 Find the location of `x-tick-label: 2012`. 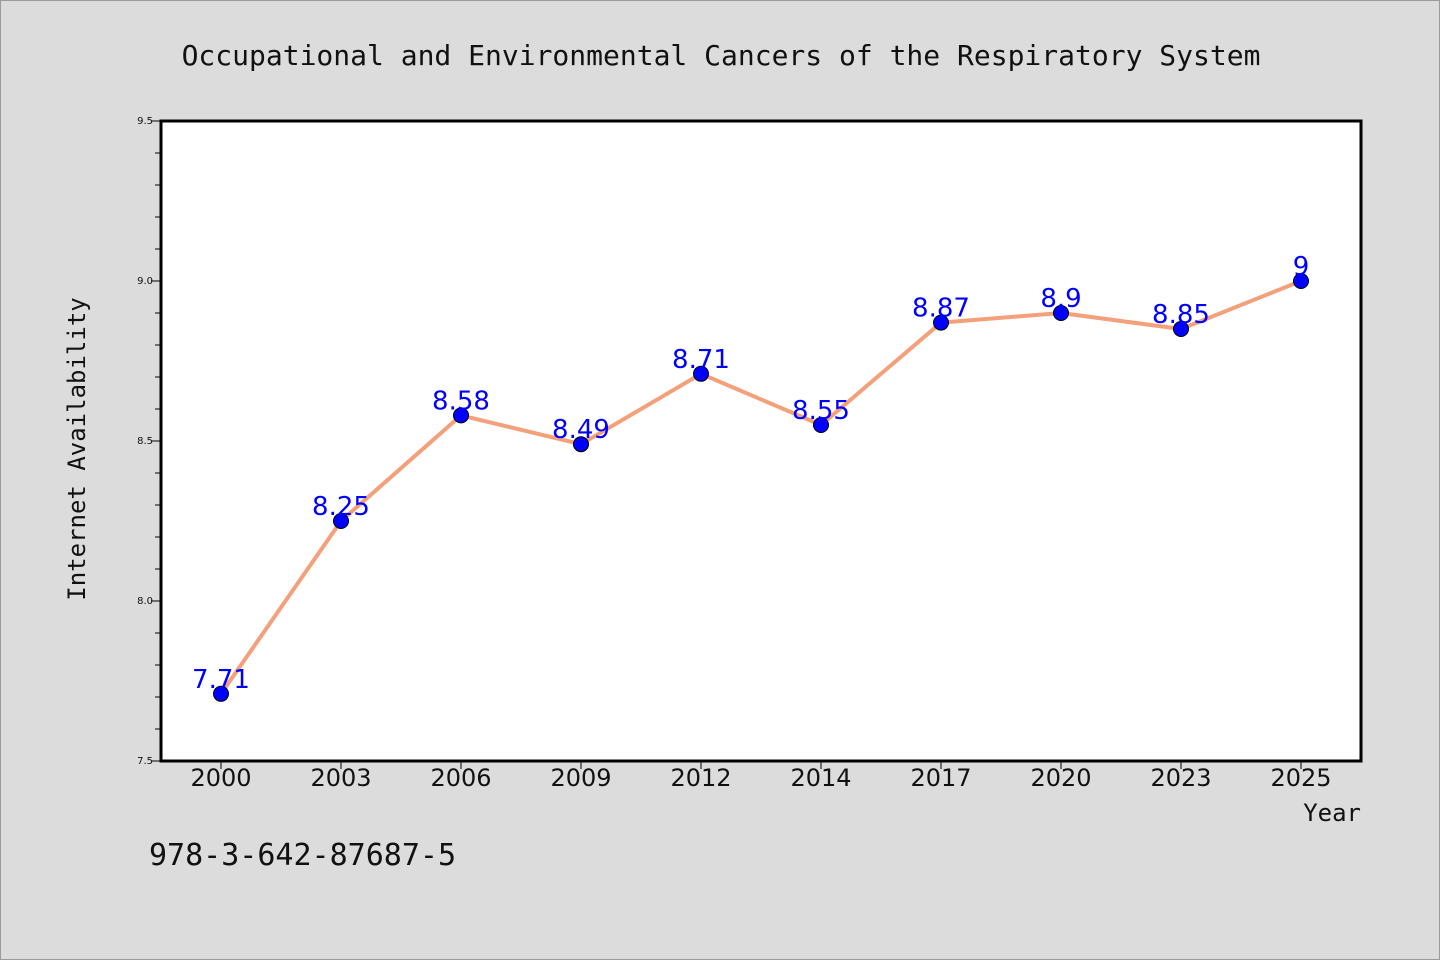

x-tick-label: 2012 is located at coordinates (700, 778).